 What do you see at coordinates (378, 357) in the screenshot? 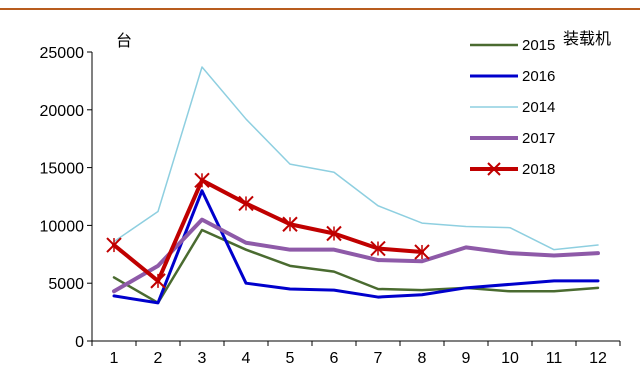
I see `x-tick-label: 7` at bounding box center [378, 357].